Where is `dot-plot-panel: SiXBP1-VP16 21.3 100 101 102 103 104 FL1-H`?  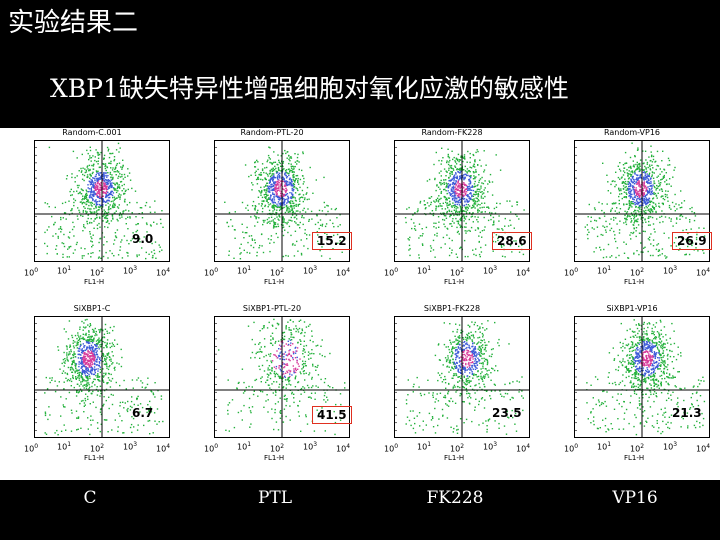 dot-plot-panel: SiXBP1-VP16 21.3 100 101 102 103 104 FL1-H is located at coordinates (632, 389).